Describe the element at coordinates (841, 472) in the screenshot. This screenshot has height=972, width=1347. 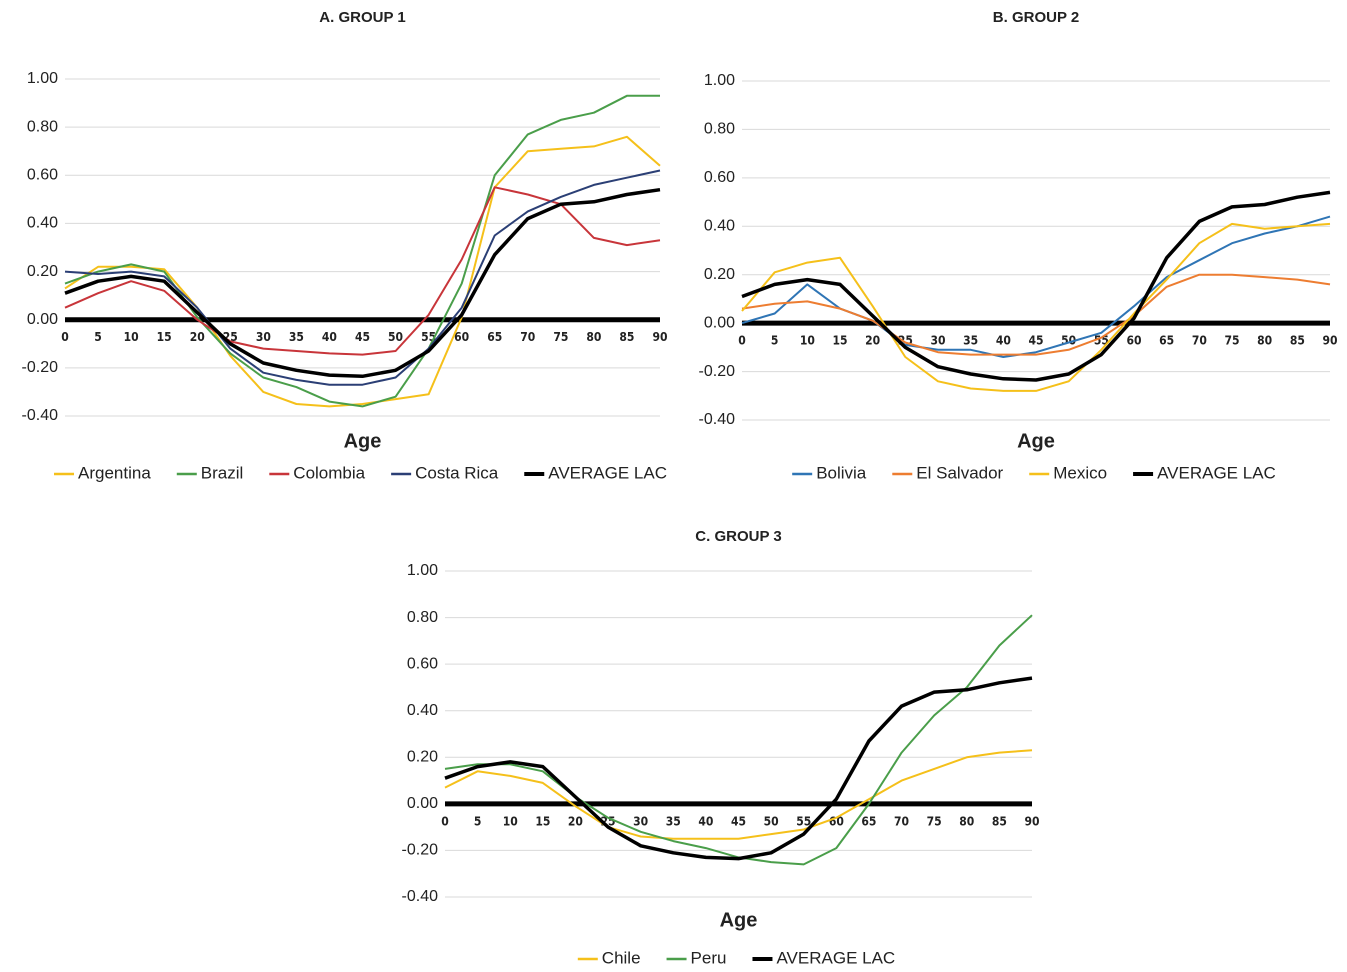
I see `legend-label: Bolivia` at that location.